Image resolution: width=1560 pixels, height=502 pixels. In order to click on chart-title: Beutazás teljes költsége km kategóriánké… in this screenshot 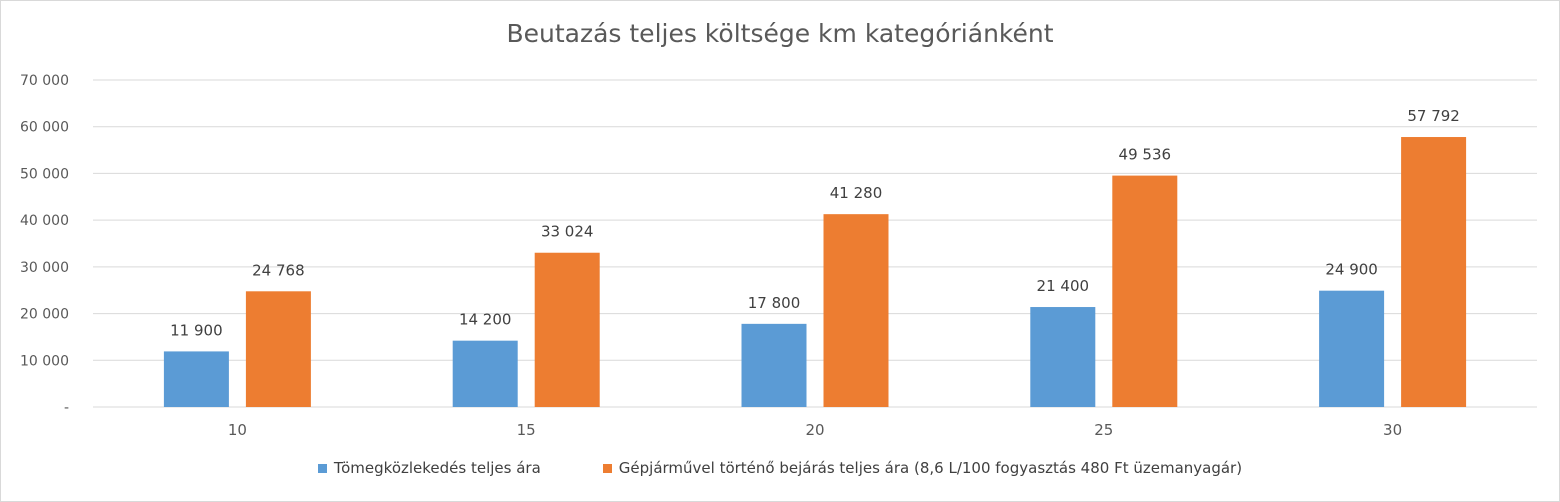, I will do `click(780, 33)`.